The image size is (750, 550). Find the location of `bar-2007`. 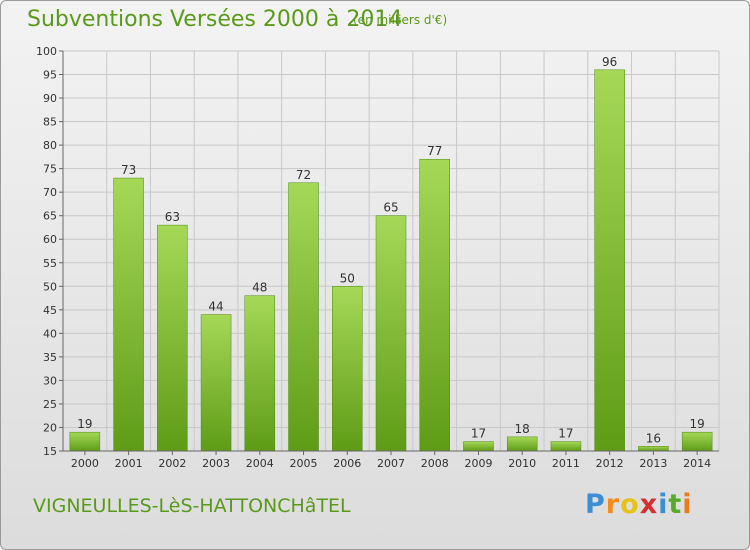

bar-2007 is located at coordinates (391, 333).